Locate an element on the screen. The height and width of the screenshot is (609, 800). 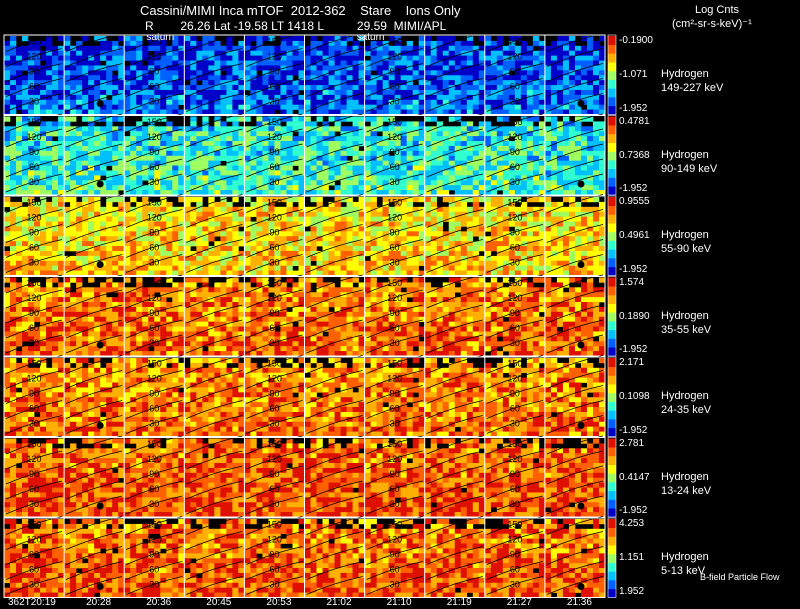
time-tick-label: 20:45 is located at coordinates (219, 602).